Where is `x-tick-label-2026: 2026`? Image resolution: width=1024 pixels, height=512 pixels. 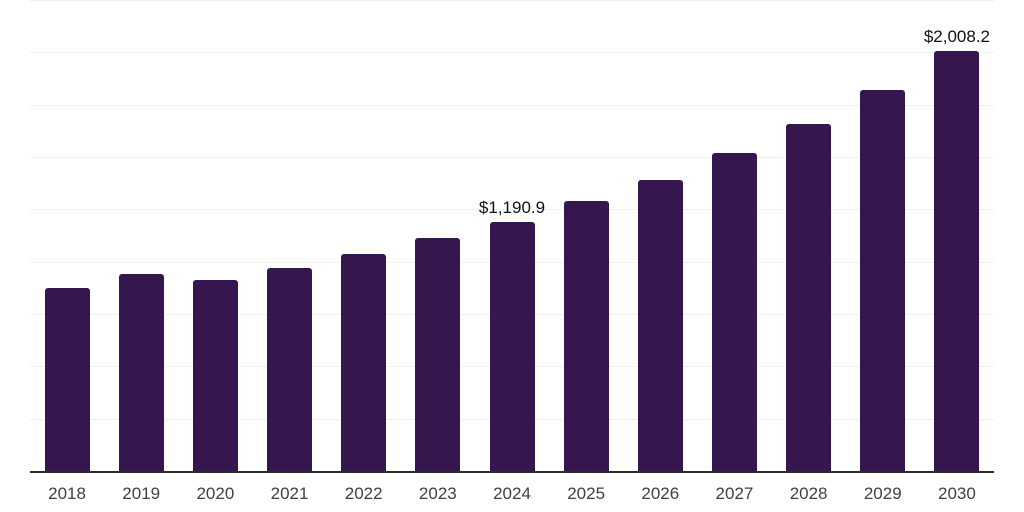 x-tick-label-2026: 2026 is located at coordinates (660, 493).